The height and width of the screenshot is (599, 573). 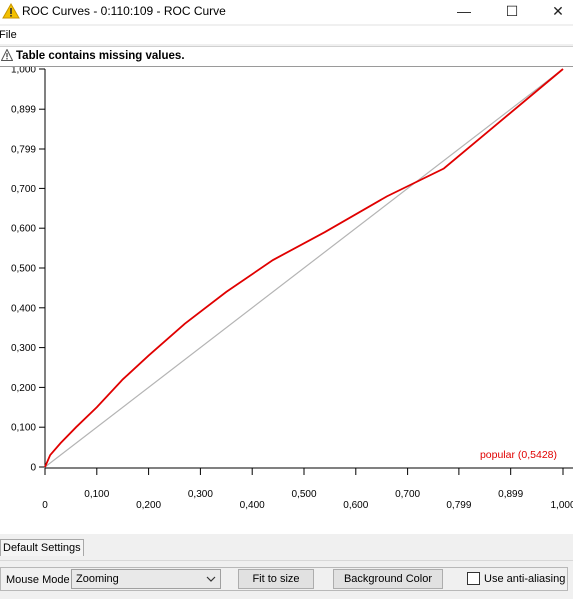 What do you see at coordinates (8, 35) in the screenshot?
I see `menu-file: File` at bounding box center [8, 35].